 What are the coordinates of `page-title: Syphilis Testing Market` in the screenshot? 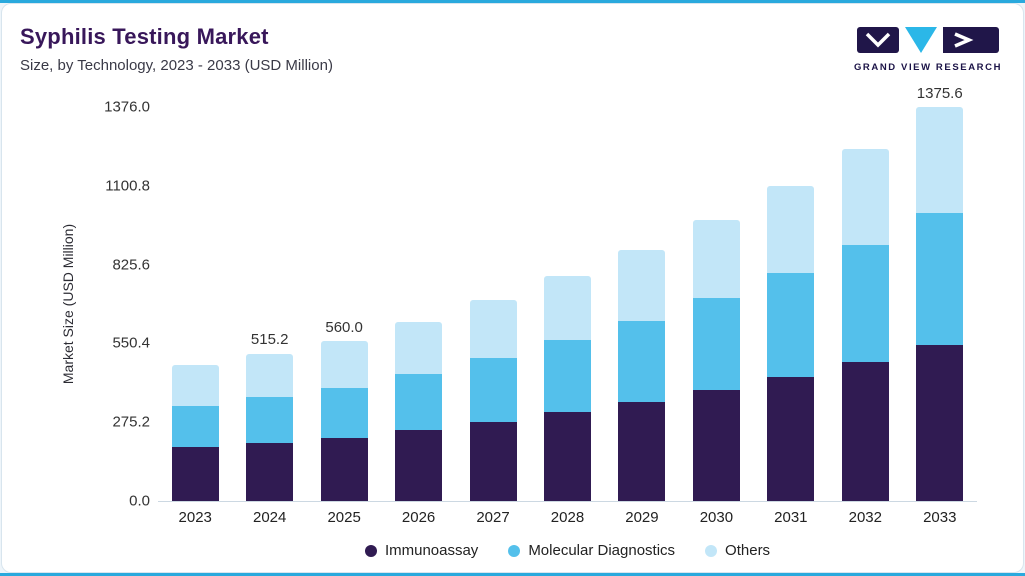 It's located at (144, 36).